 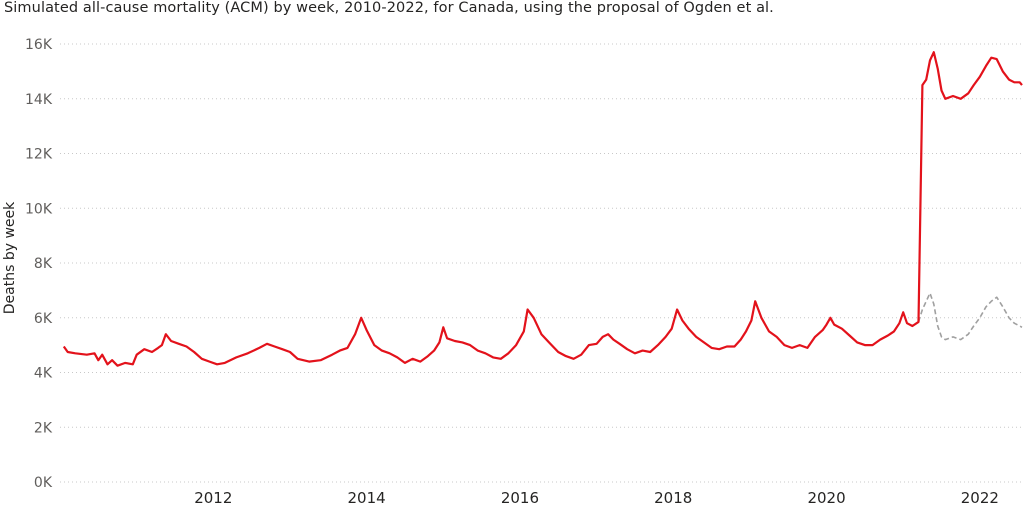 I want to click on x-tick-label: 2022, so click(x=980, y=497).